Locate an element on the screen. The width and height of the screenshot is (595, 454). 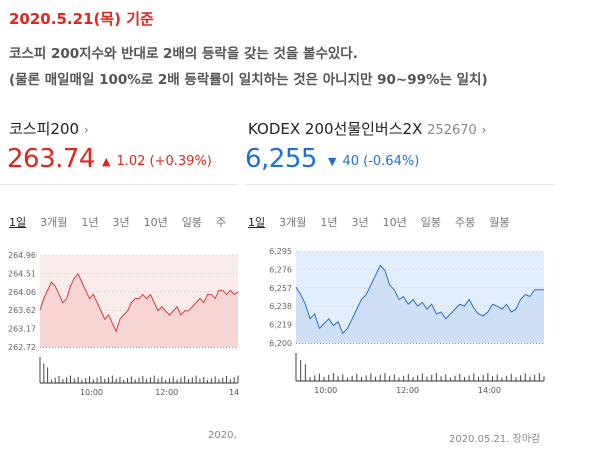
left-change: ▲ 1.02 (+0.39%) is located at coordinates (157, 161).